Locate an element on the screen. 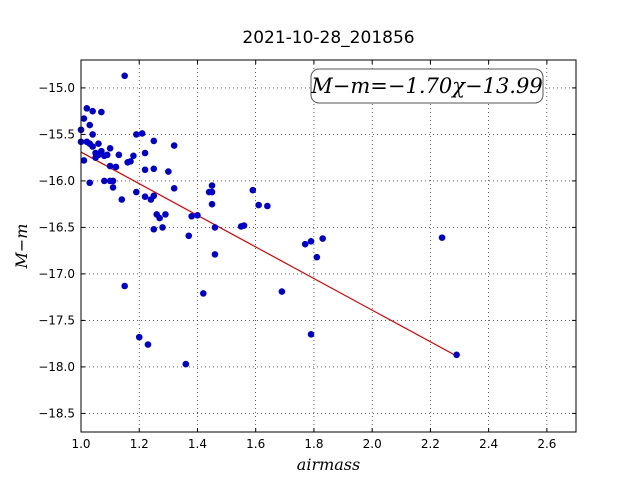 The image size is (640, 480). annotation-text: M−m=−1.70χ−13.99 is located at coordinates (426, 86).